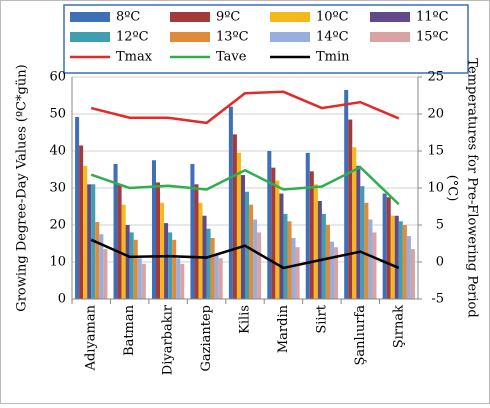 This screenshot has width=490, height=408. What do you see at coordinates (228, 17) in the screenshot?
I see `legend-label: 9ºC` at bounding box center [228, 17].